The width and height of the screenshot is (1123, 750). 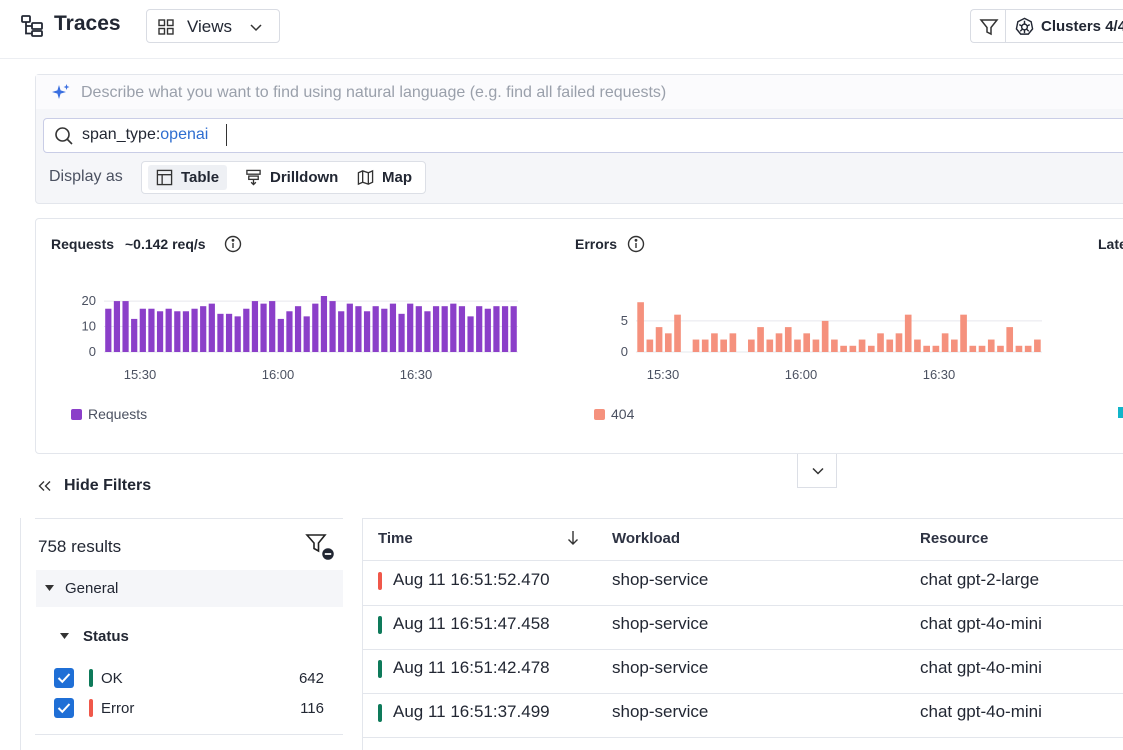 What do you see at coordinates (188, 177) in the screenshot?
I see `display-table-button: Table` at bounding box center [188, 177].